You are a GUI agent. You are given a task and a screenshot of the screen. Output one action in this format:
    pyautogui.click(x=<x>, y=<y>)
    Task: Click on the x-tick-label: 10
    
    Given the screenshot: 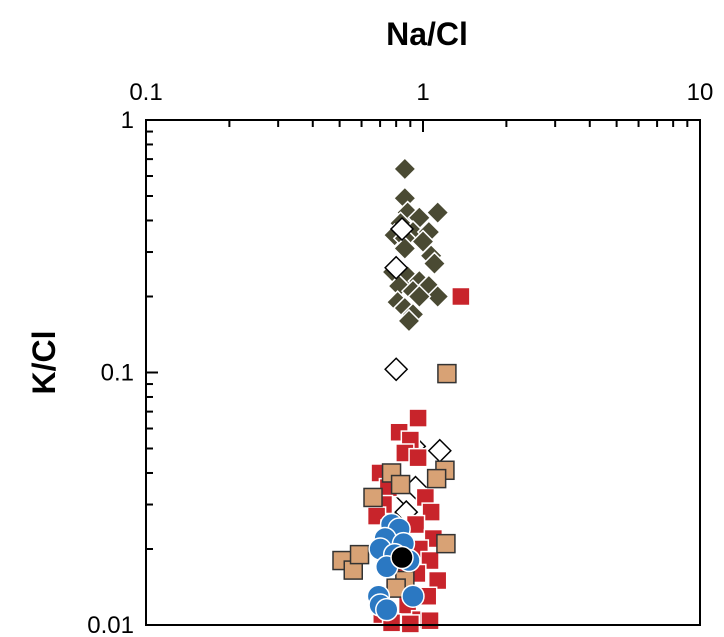 What is the action you would take?
    pyautogui.click(x=700, y=92)
    